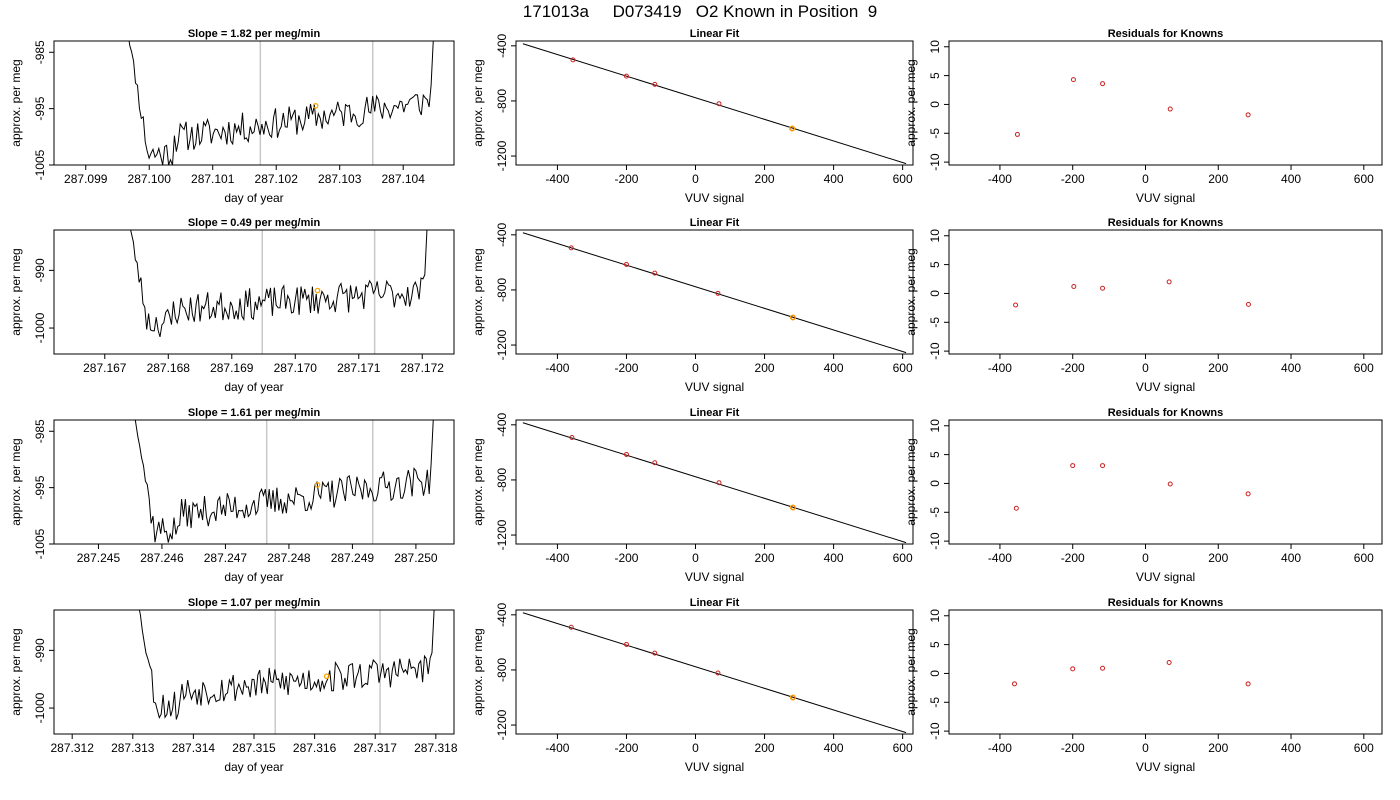 This screenshot has width=1400, height=800. What do you see at coordinates (254, 603) in the screenshot?
I see `chart-title: Slope = 1.07 per meg/min` at bounding box center [254, 603].